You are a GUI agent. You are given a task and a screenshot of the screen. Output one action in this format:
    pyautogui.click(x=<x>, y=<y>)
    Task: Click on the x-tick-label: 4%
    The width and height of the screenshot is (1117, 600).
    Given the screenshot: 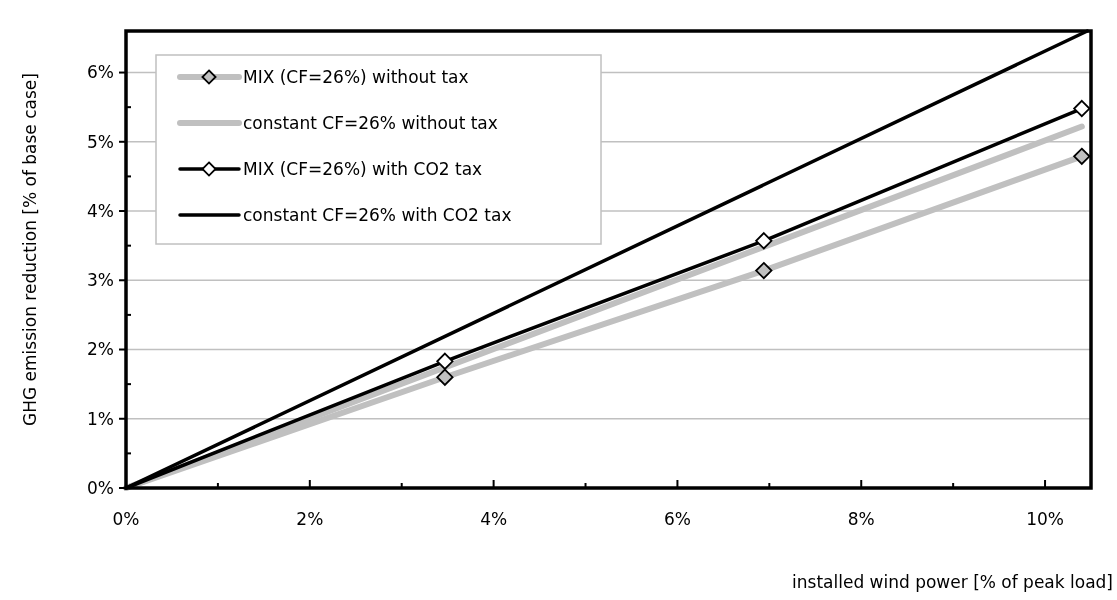 What is the action you would take?
    pyautogui.click(x=494, y=519)
    